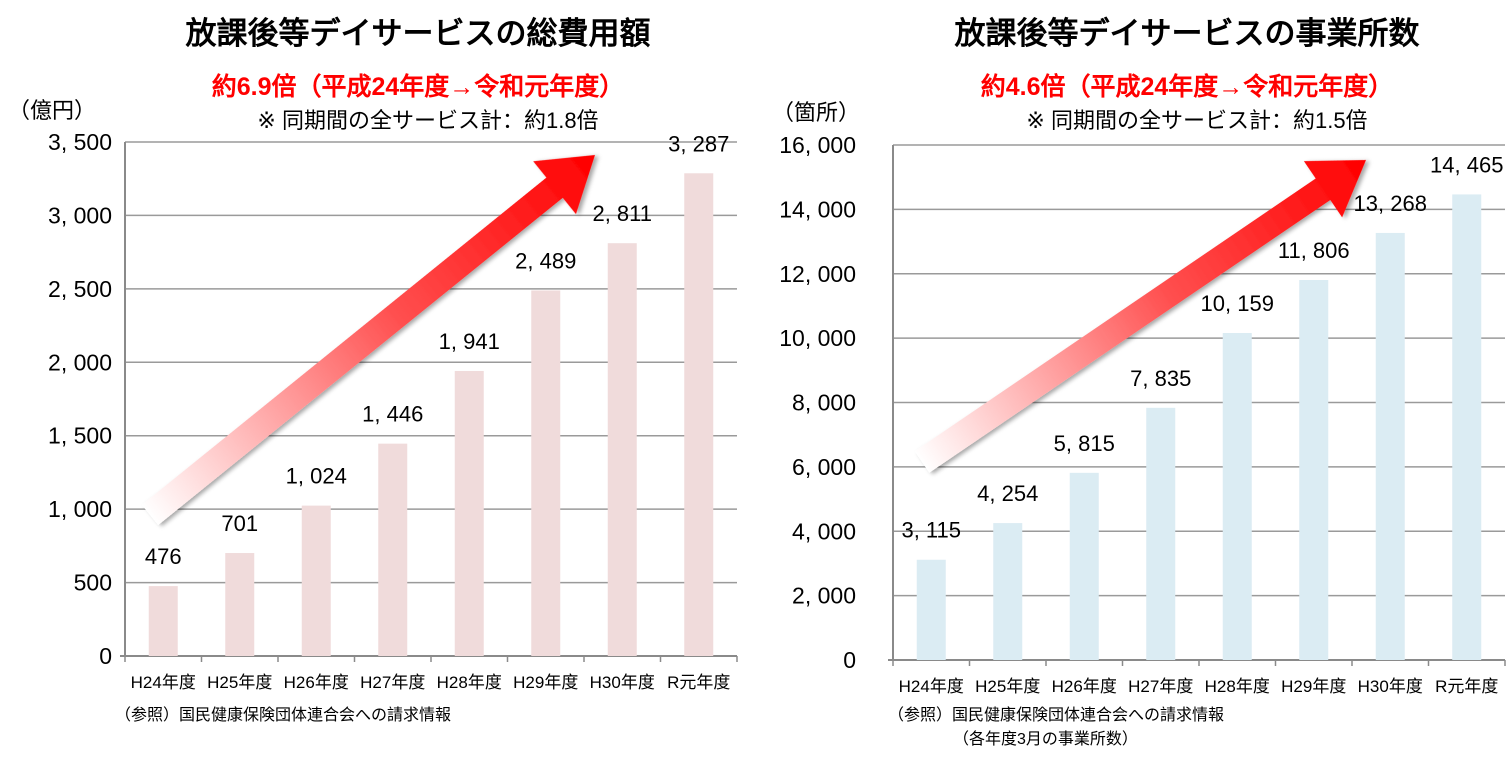  What do you see at coordinates (931, 530) in the screenshot?
I see `data-label: 3, 115` at bounding box center [931, 530].